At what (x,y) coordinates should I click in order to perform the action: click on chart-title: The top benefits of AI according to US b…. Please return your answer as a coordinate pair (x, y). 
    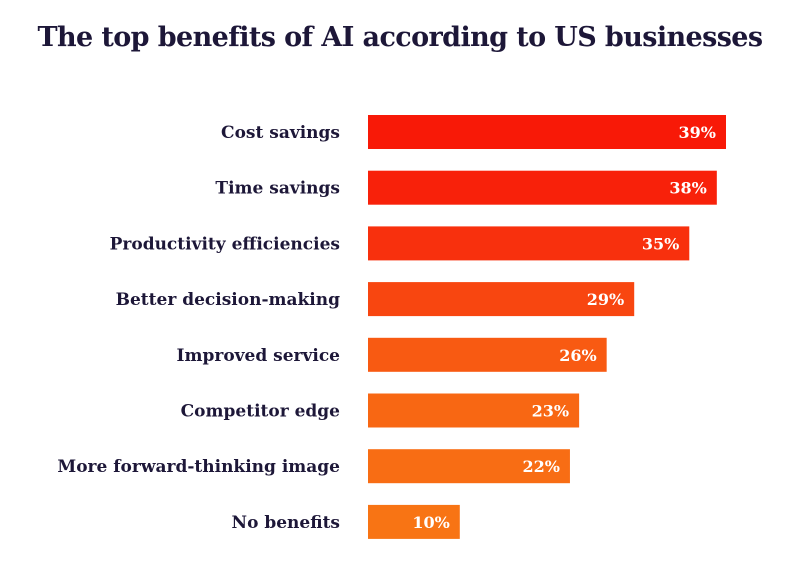
    Looking at the image, I should click on (400, 37).